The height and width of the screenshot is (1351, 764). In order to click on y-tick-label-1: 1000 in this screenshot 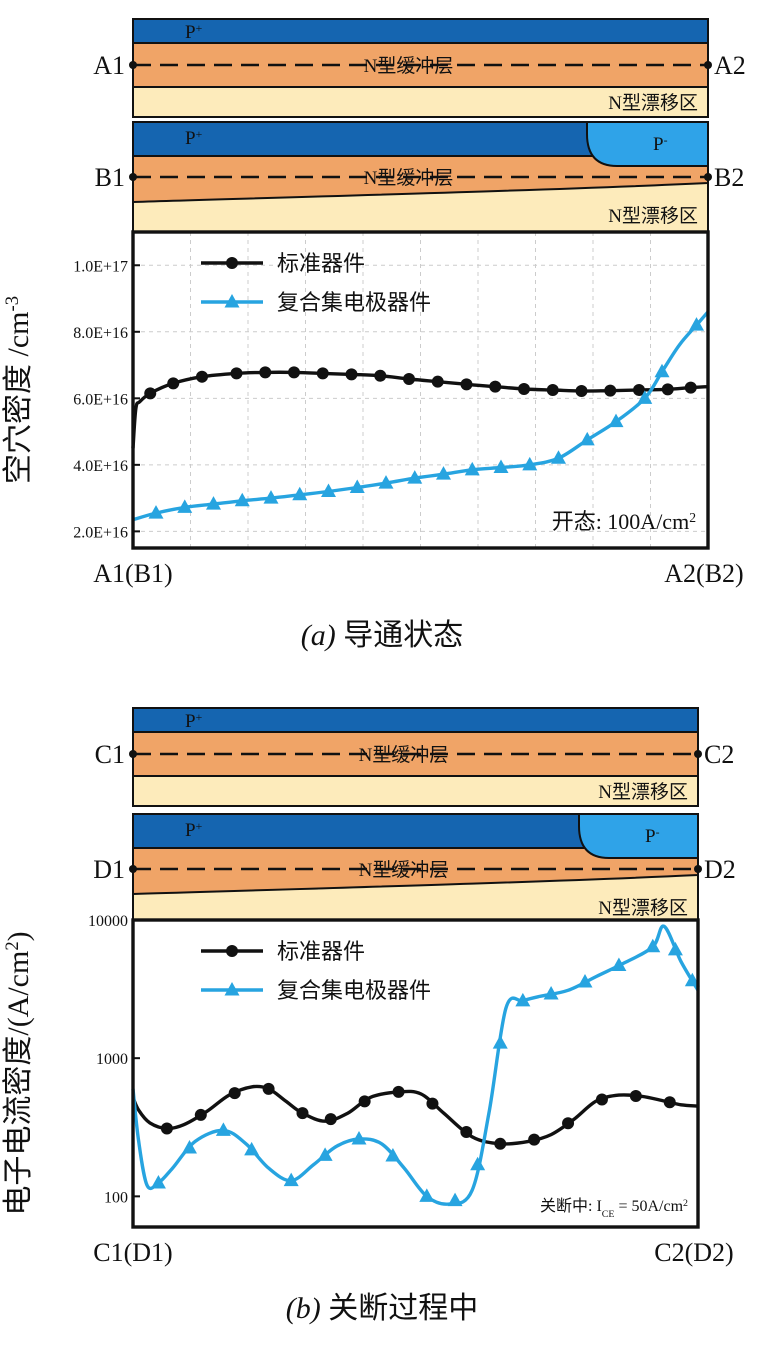, I will do `click(112, 1059)`.